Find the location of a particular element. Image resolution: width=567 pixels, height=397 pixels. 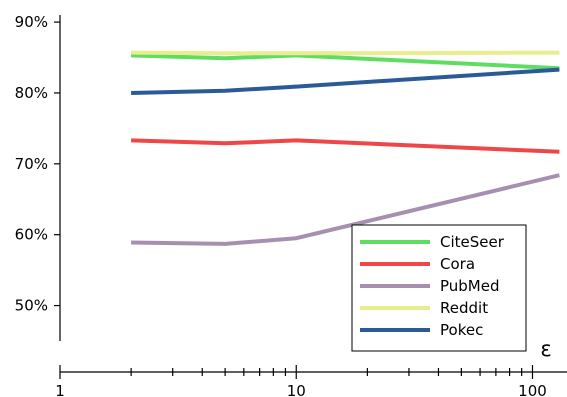

x-tick-label: 10 is located at coordinates (296, 389).